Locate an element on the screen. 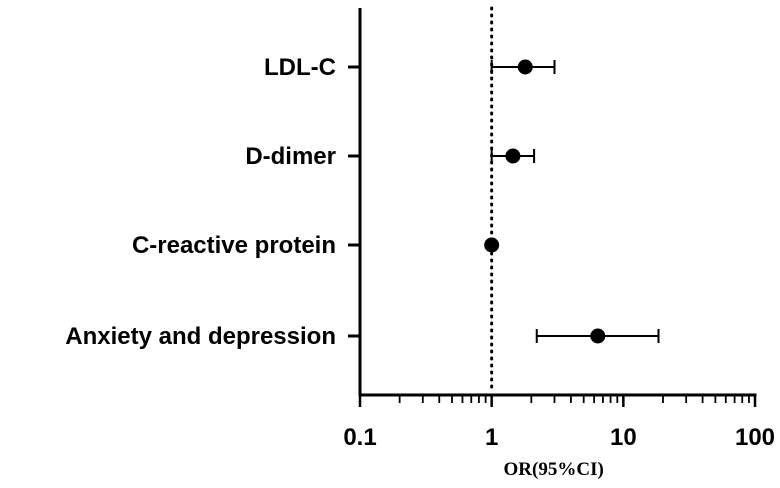  y-tick-label: D-dimer is located at coordinates (290, 156).